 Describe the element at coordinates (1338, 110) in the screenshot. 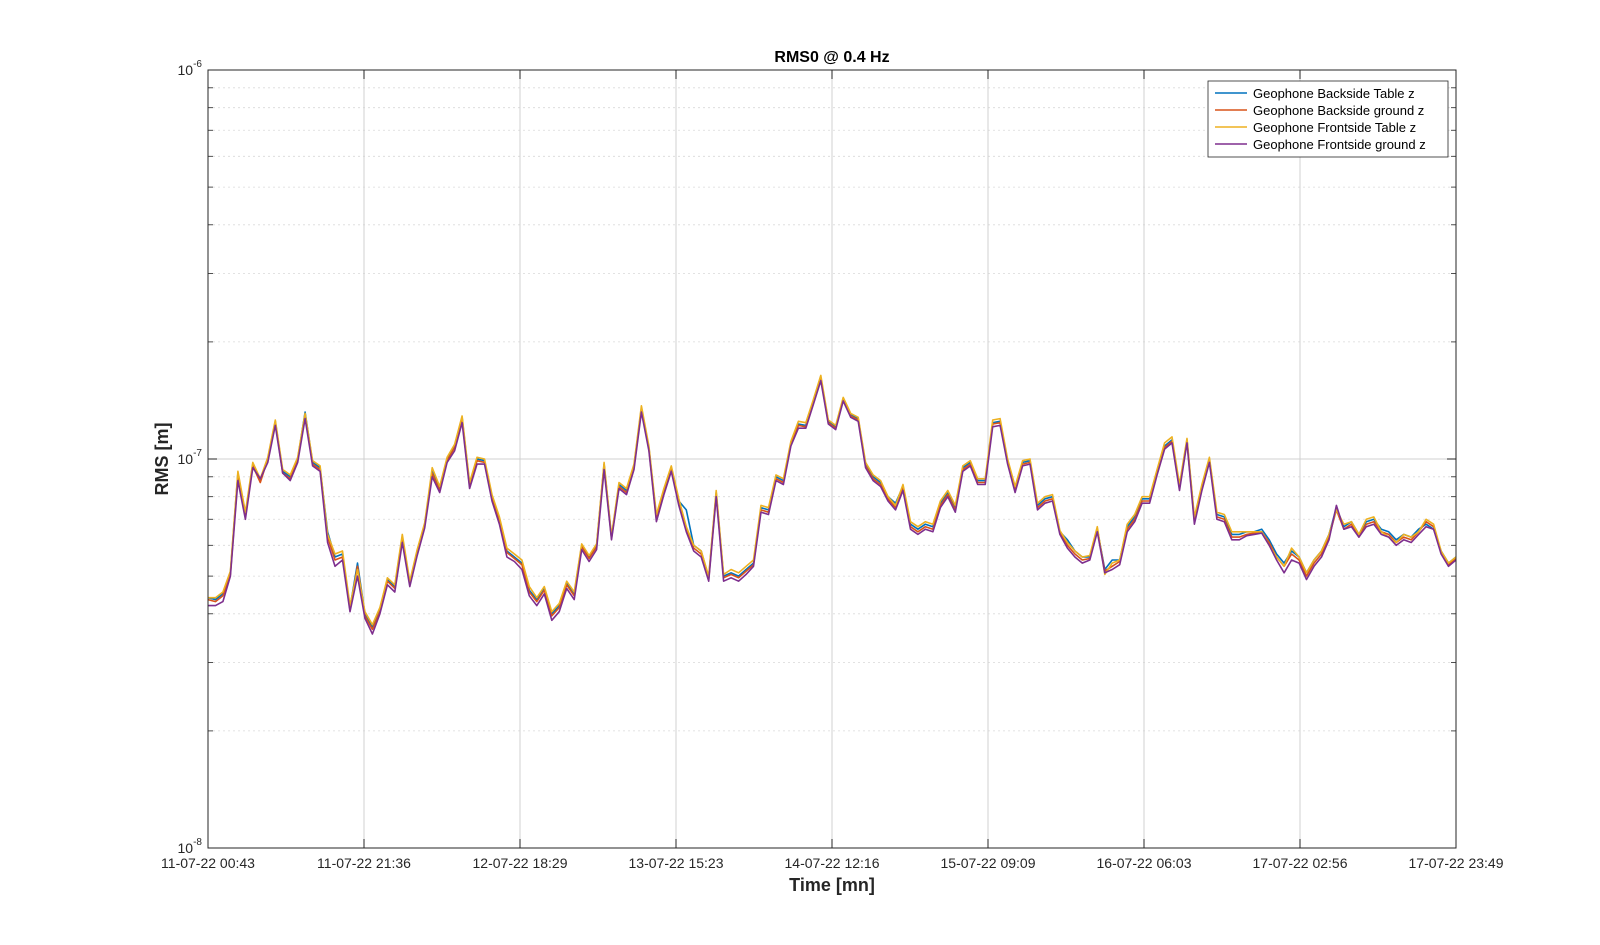

I see `legend-label-2: Geophone Backside ground z` at that location.